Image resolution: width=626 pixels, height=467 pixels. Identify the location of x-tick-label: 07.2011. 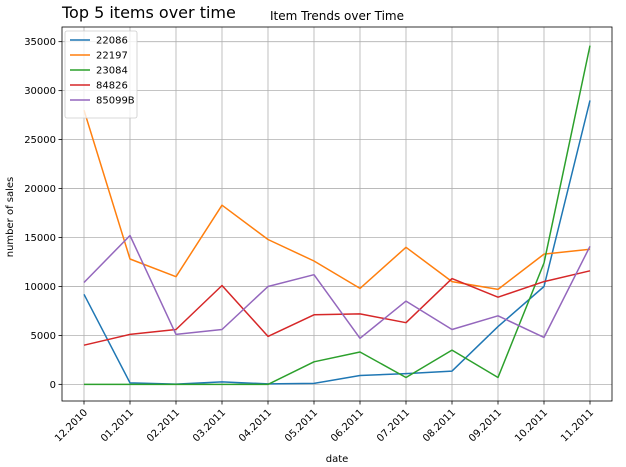
(393, 425).